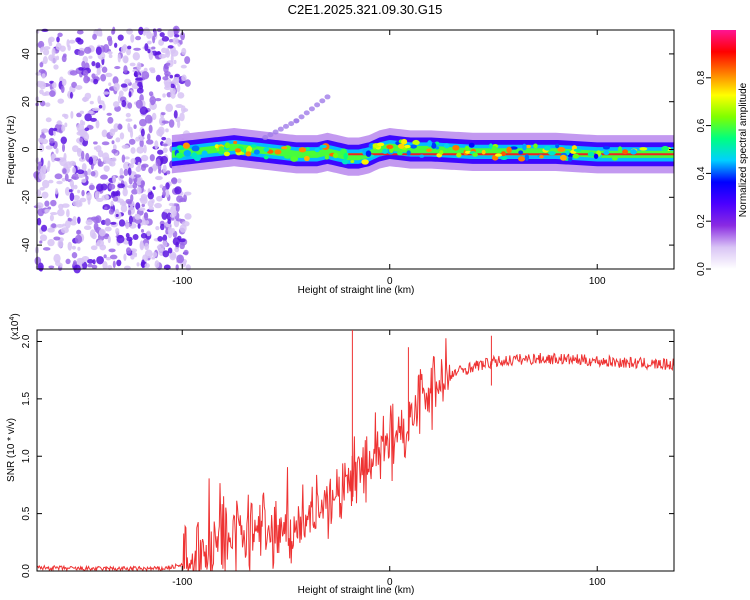  Describe the element at coordinates (365, 9) in the screenshot. I see `chart-title: C2E1.2025.321.09.30.G15` at that location.